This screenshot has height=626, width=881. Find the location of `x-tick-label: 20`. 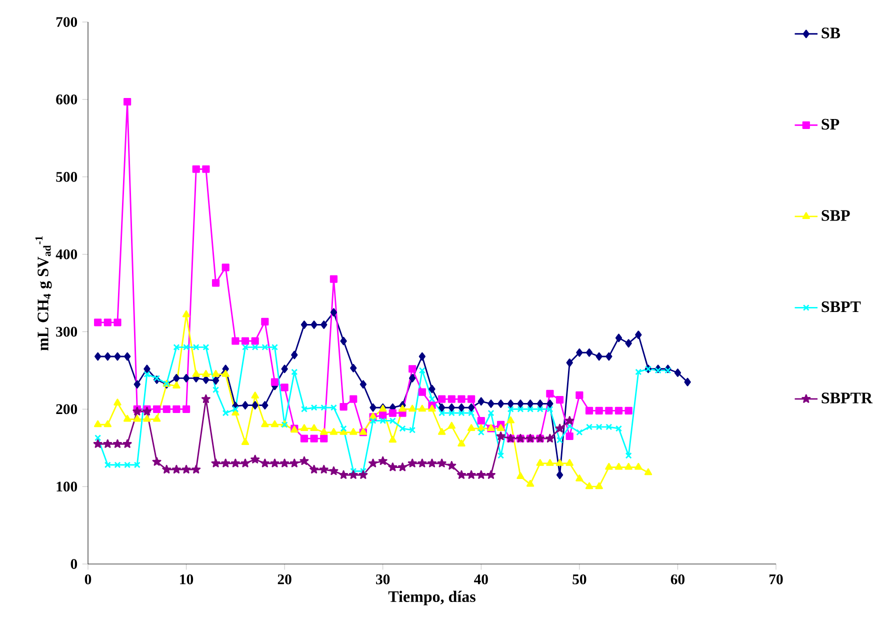

x-tick-label: 20 is located at coordinates (285, 579).